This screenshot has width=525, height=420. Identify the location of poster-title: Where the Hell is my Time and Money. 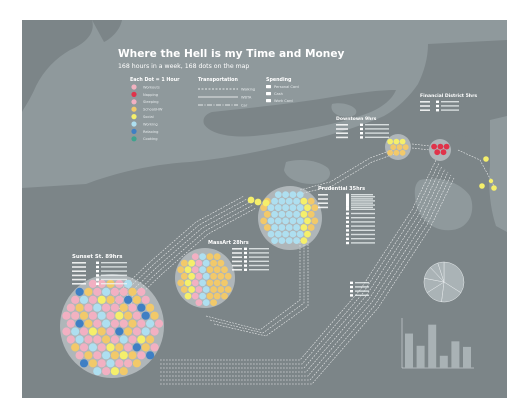
(231, 54).